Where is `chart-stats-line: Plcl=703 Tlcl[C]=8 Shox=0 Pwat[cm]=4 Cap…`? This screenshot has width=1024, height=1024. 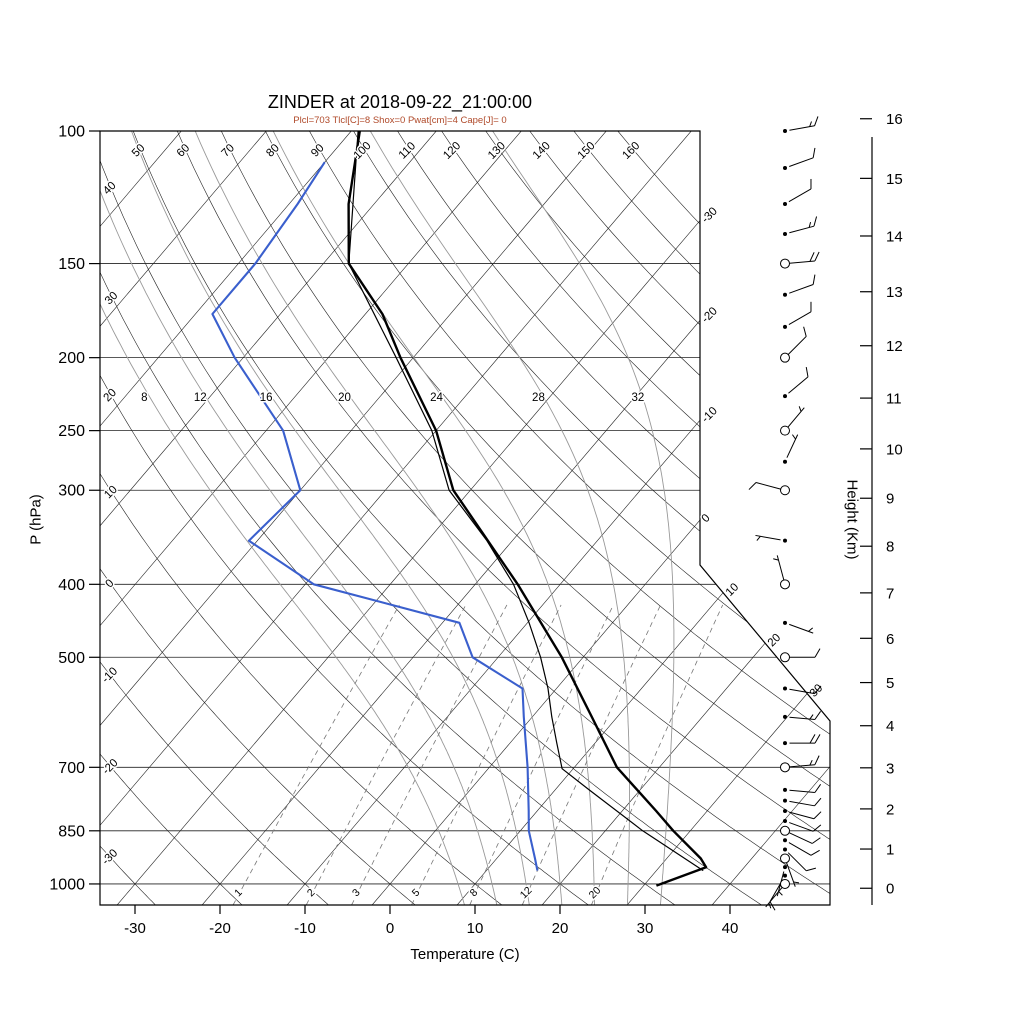 chart-stats-line: Plcl=703 Tlcl[C]=8 Shox=0 Pwat[cm]=4 Cap… is located at coordinates (400, 120).